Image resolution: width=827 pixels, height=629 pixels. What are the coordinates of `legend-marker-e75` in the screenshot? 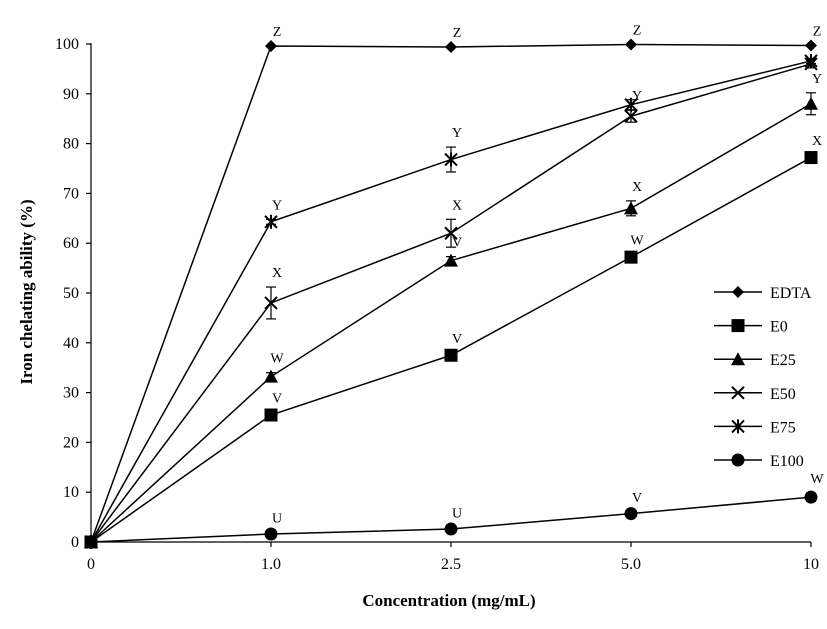 It's located at (738, 426).